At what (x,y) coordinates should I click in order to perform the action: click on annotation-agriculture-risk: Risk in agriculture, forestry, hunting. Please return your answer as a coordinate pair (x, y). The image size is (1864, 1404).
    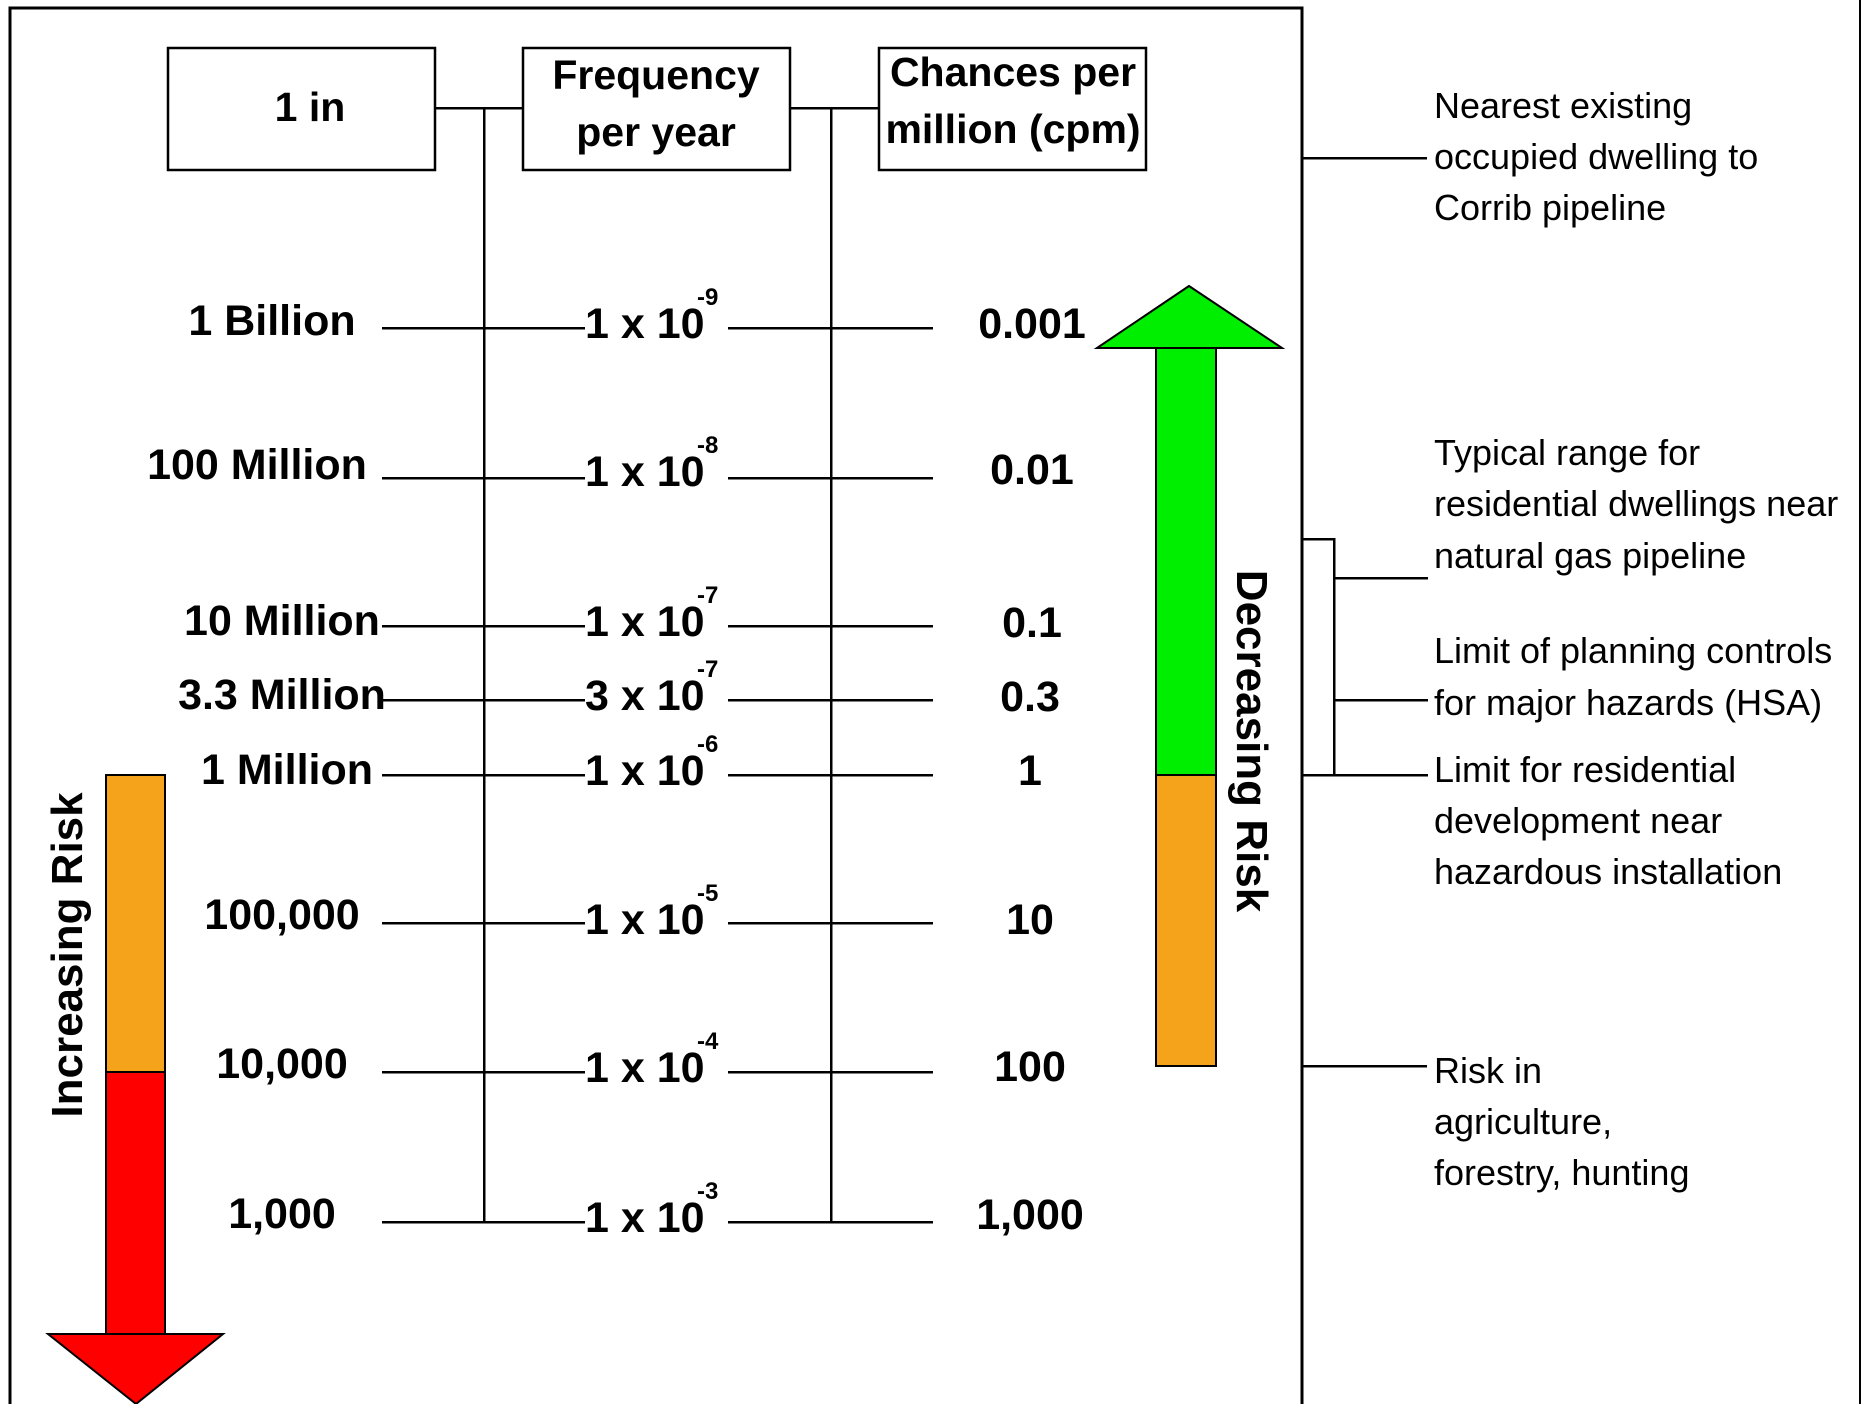
    Looking at the image, I should click on (1561, 1121).